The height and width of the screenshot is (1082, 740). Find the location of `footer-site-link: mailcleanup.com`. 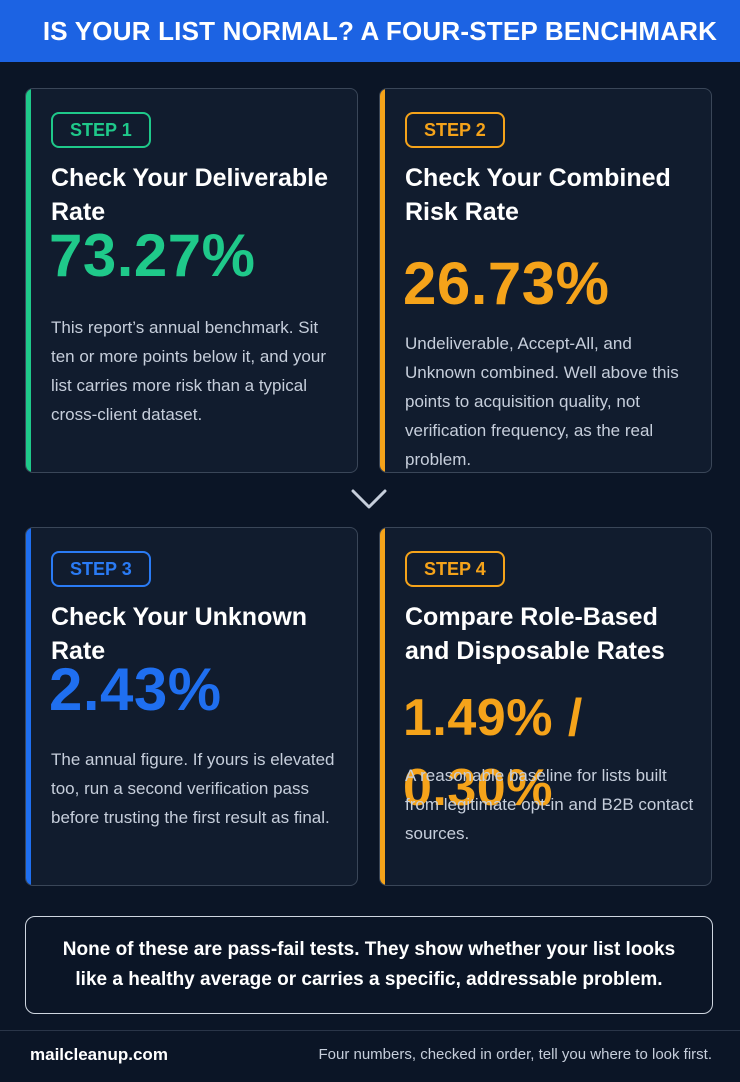

footer-site-link: mailcleanup.com is located at coordinates (99, 1054).